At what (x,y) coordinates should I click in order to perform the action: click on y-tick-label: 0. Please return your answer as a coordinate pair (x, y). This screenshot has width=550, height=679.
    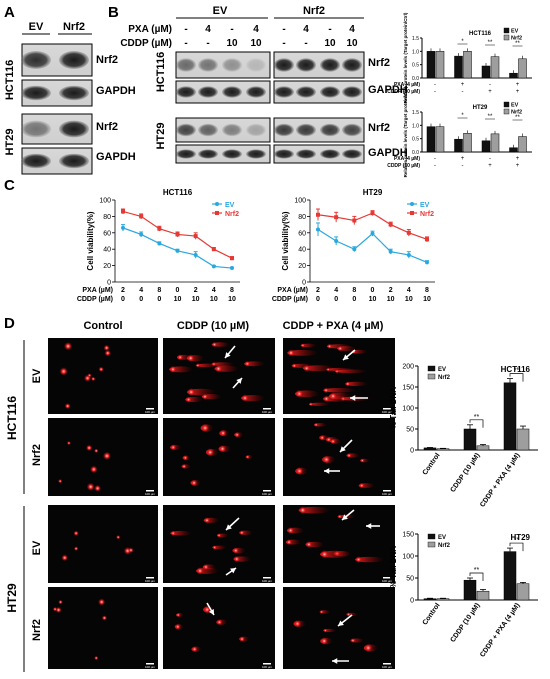
    Looking at the image, I should click on (412, 451).